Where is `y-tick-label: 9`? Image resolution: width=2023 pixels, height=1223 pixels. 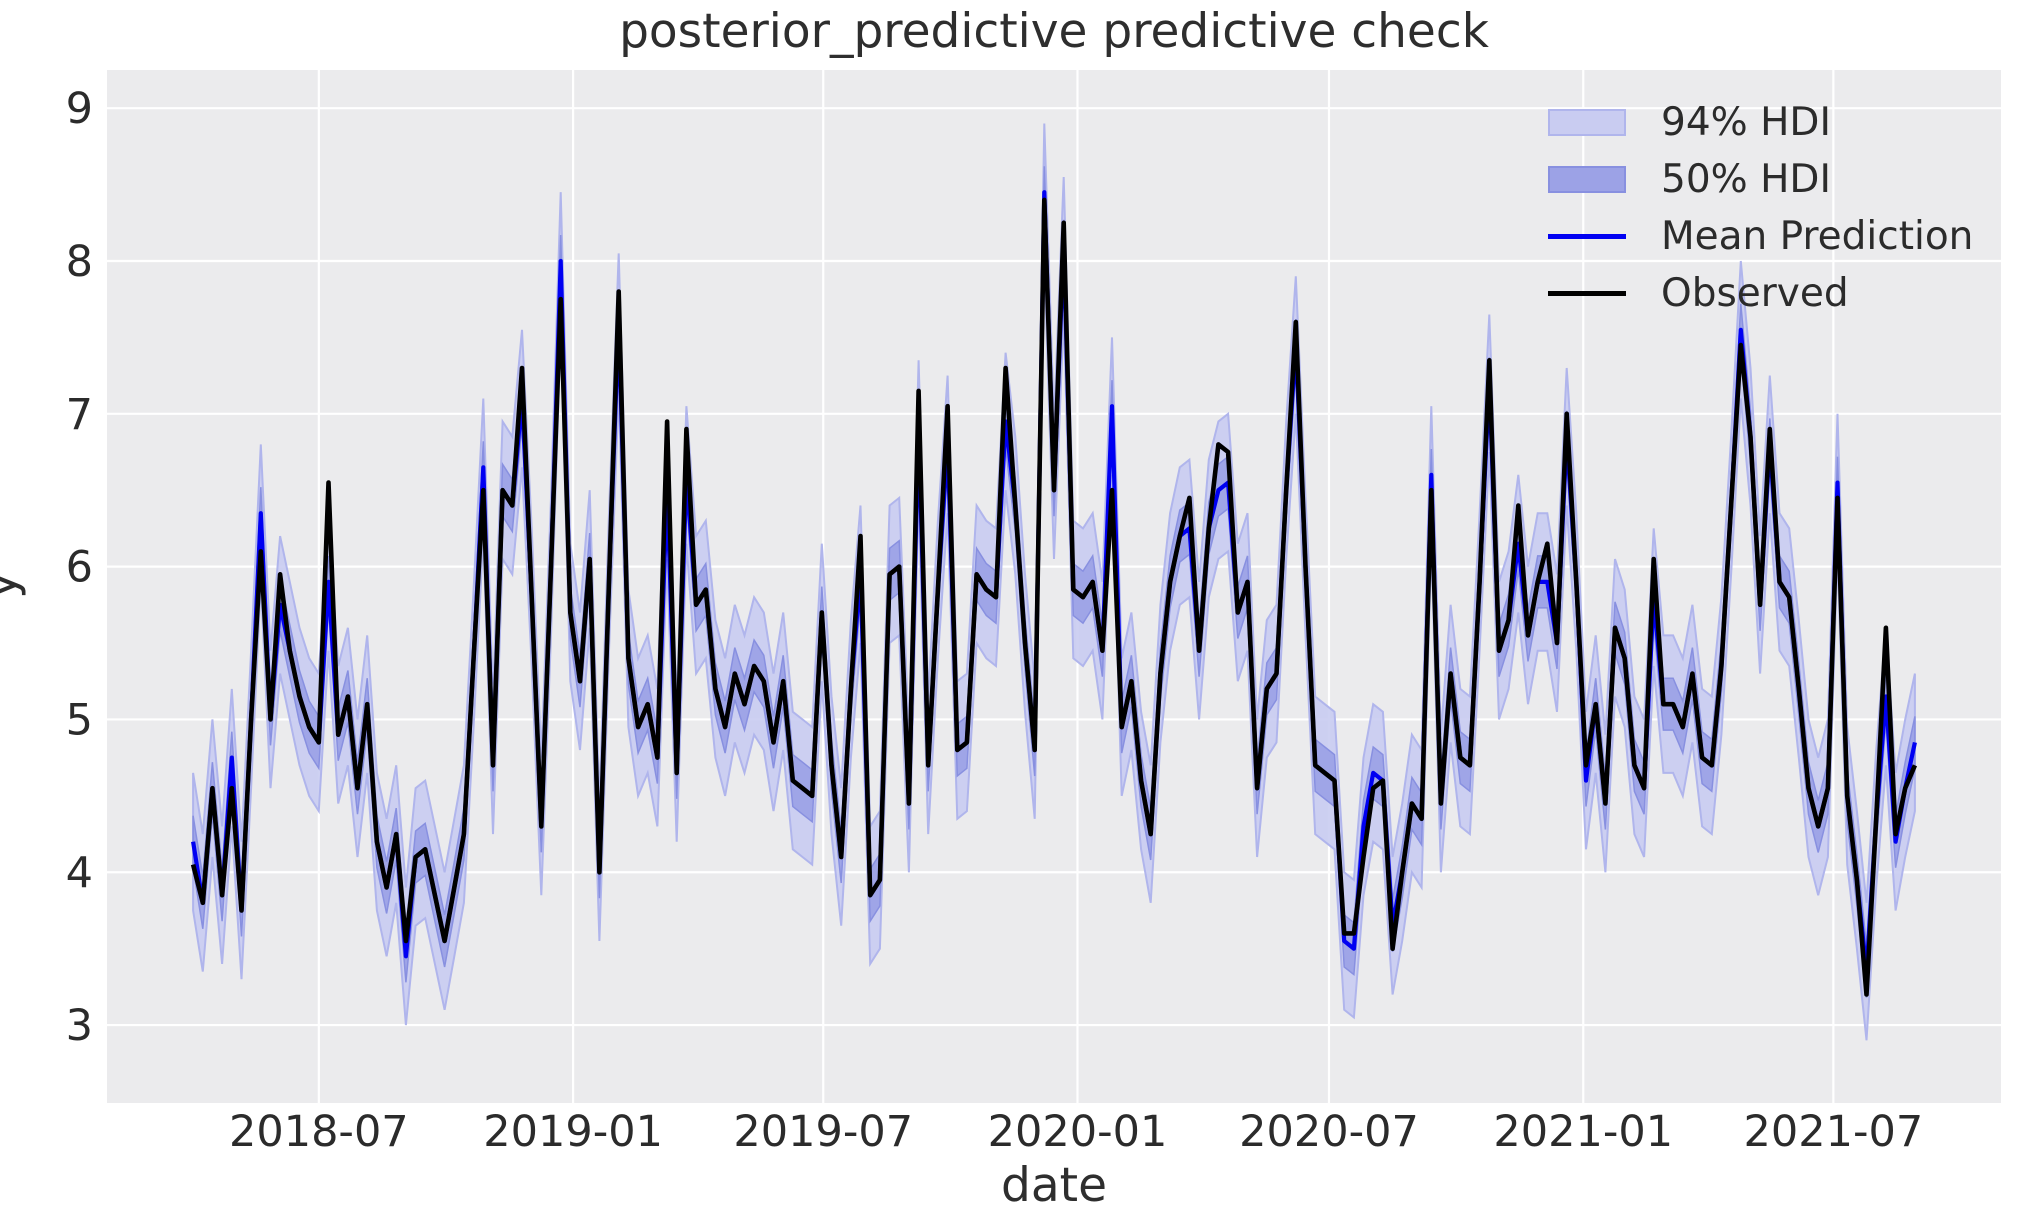 y-tick-label: 9 is located at coordinates (79, 109).